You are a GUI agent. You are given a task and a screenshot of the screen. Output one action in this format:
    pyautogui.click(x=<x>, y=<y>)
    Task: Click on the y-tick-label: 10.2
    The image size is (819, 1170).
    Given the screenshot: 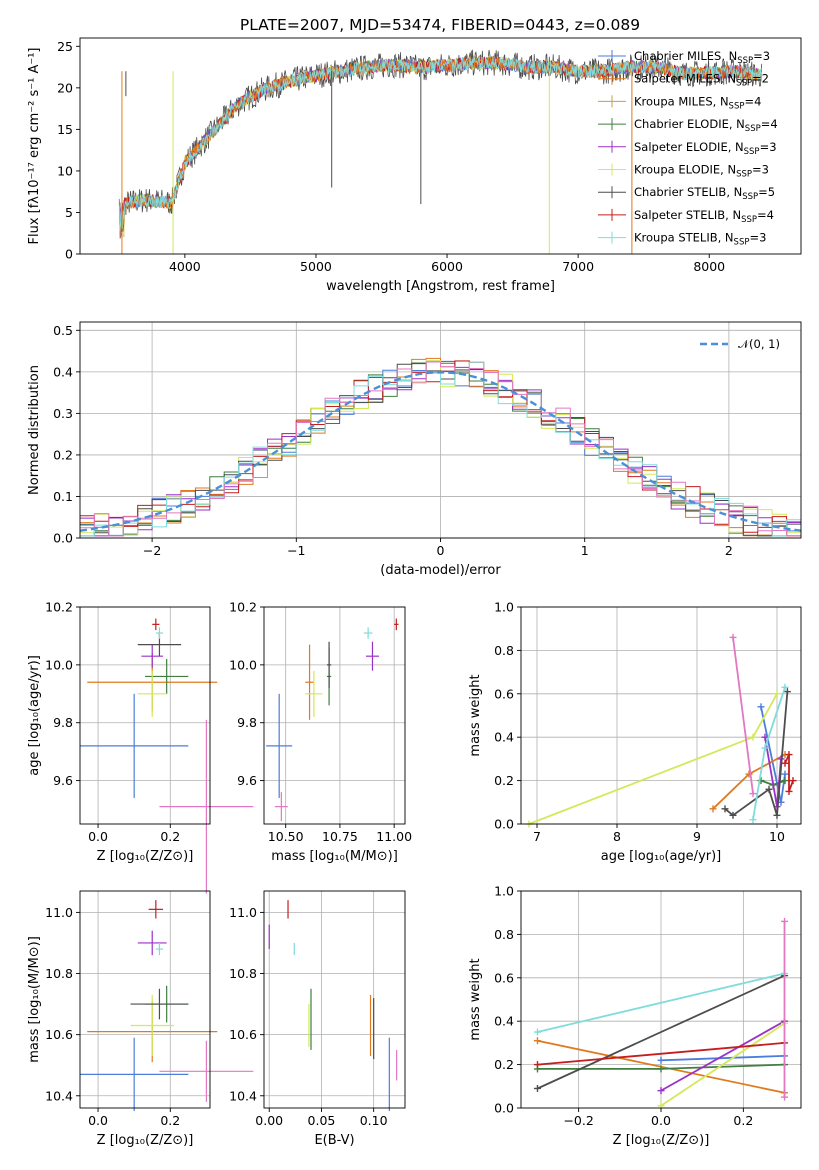 What is the action you would take?
    pyautogui.click(x=59, y=607)
    